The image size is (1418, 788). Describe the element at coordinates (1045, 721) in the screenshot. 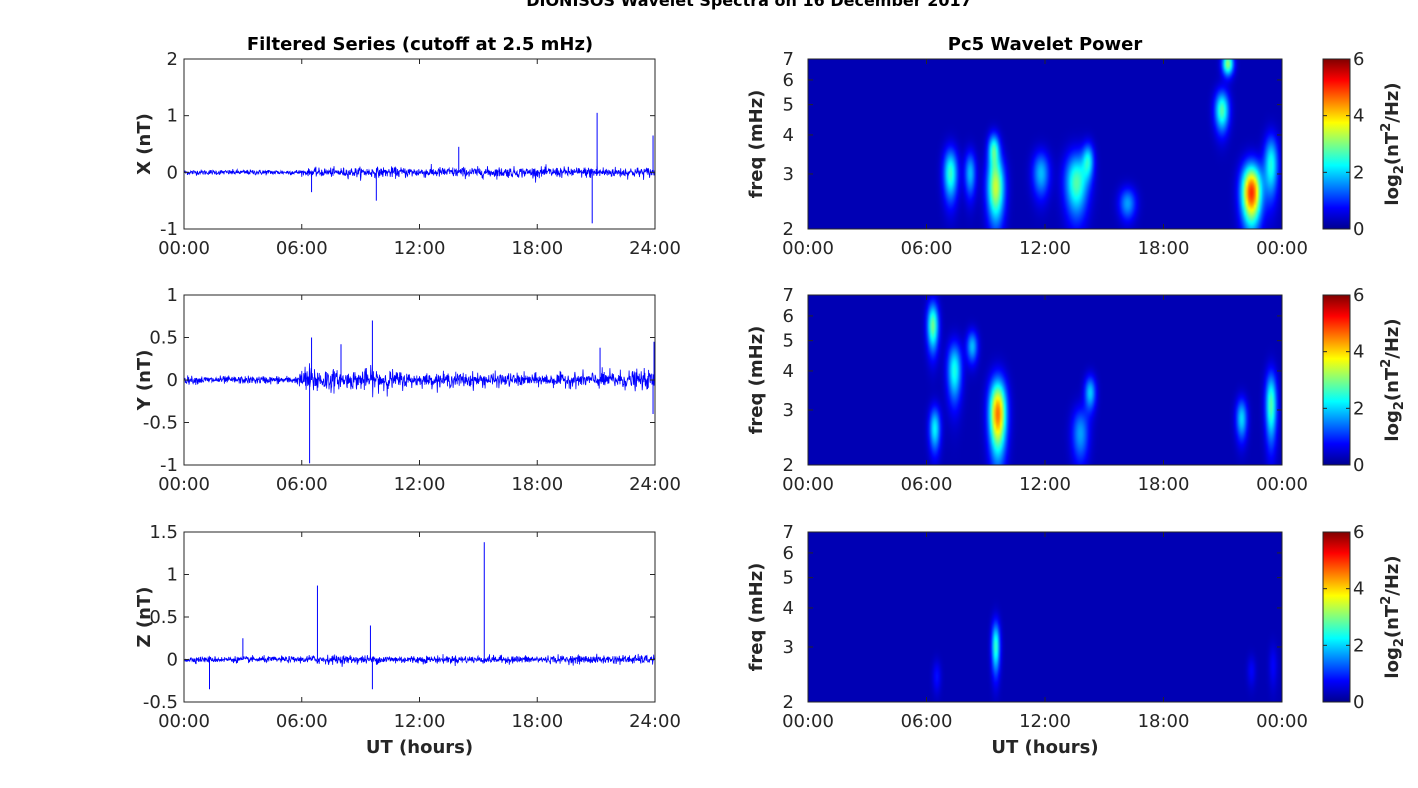

I see `z-wavelet-x-tick-label: 12:00` at that location.